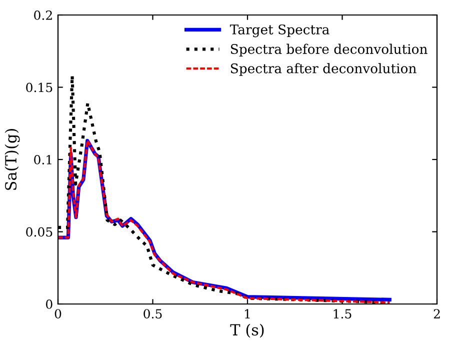  Describe the element at coordinates (12, 159) in the screenshot. I see `y-axis-title: Sa(T)(g)` at that location.